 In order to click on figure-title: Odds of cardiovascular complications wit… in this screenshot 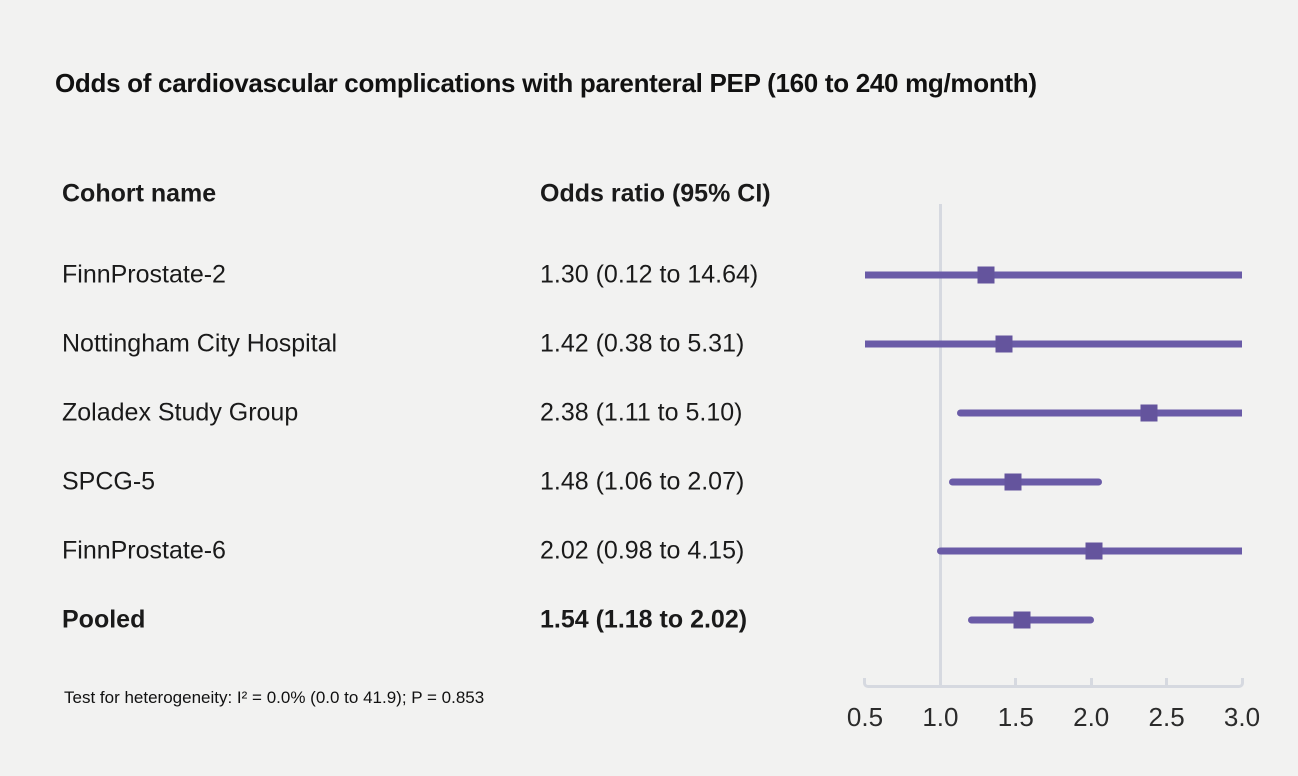, I will do `click(546, 83)`.